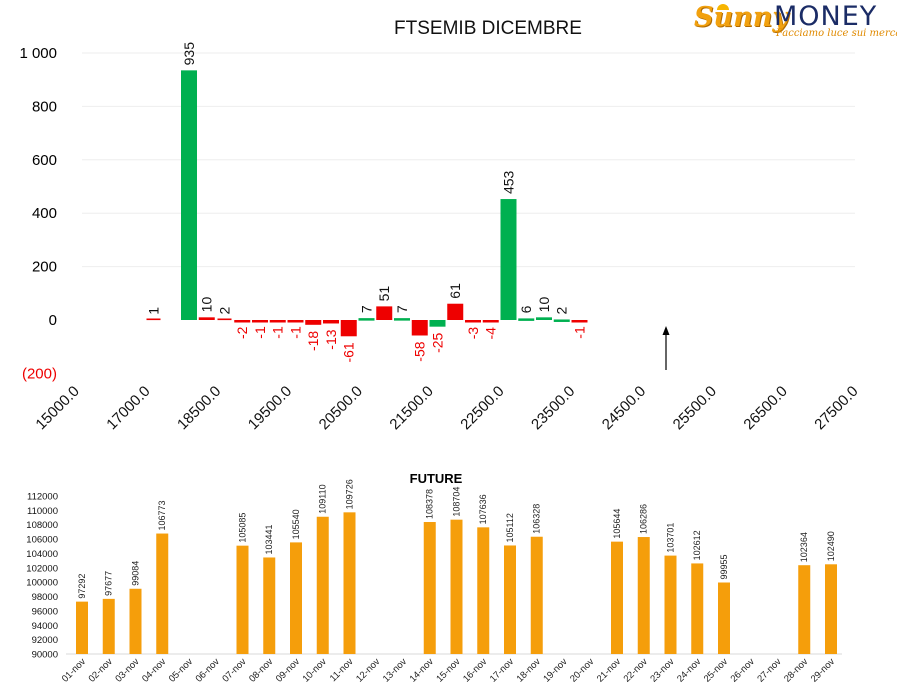  What do you see at coordinates (804, 547) in the screenshot?
I see `data-label: 102364` at bounding box center [804, 547].